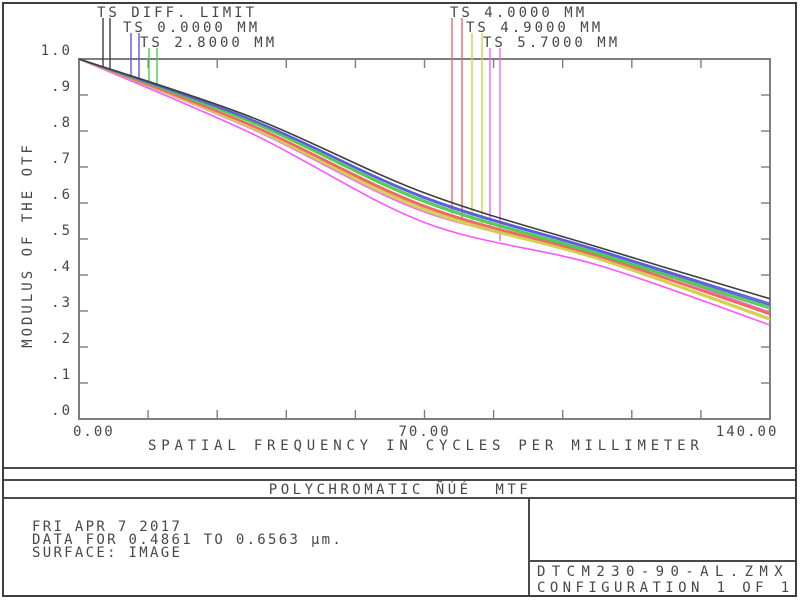  What do you see at coordinates (61, 375) in the screenshot?
I see `y-tick-label: .1` at bounding box center [61, 375].